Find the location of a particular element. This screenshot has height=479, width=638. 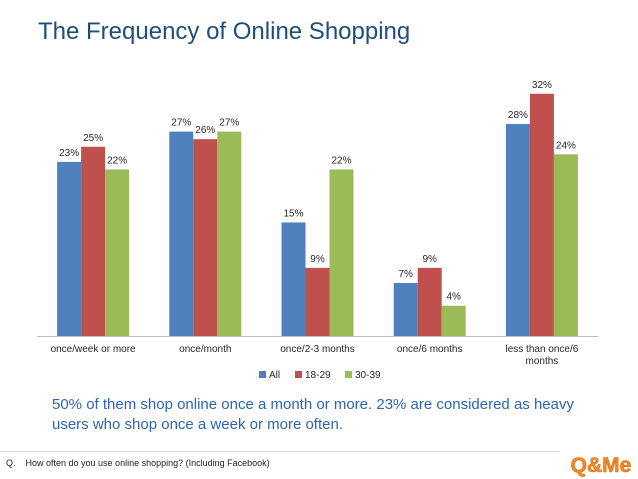

page-title: The Frequency of Online Shopping is located at coordinates (224, 31).